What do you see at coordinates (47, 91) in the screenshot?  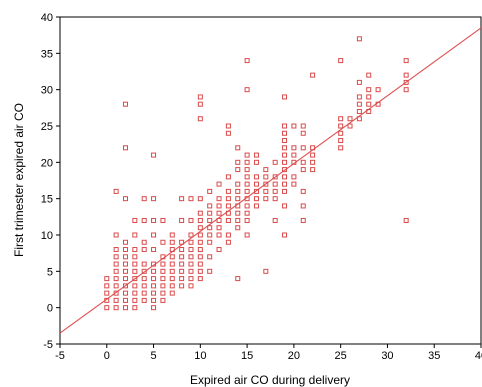 I see `y-tick-label: 30` at bounding box center [47, 91].